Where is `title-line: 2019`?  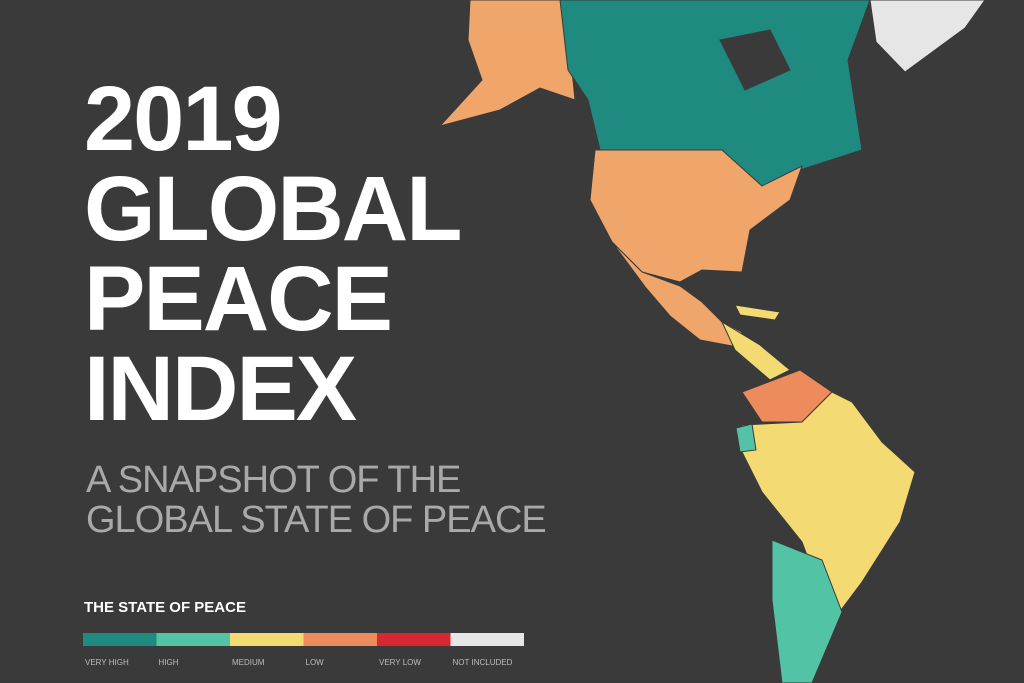 title-line: 2019 is located at coordinates (182, 119).